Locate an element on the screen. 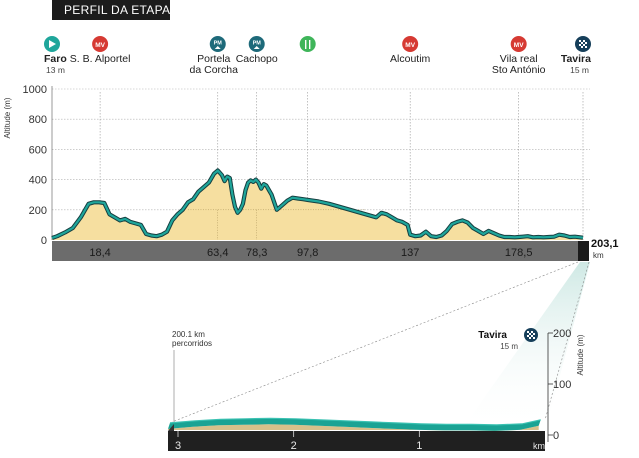 Image resolution: width=639 pixels, height=458 pixels. point-name: Cachopo is located at coordinates (257, 59).